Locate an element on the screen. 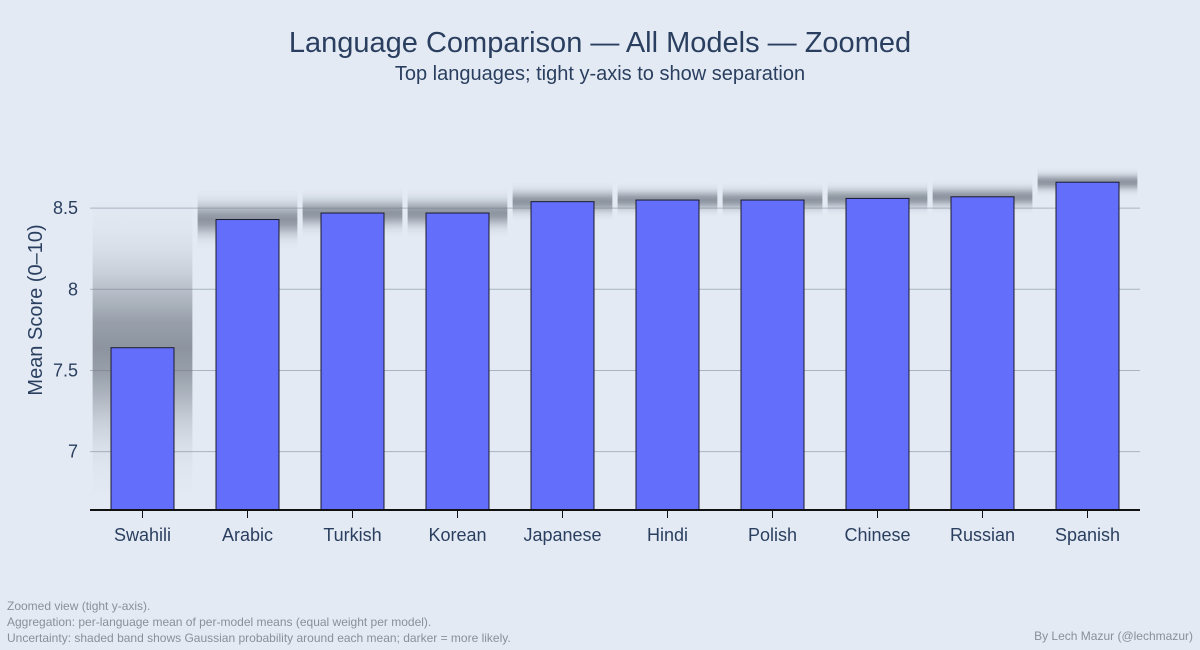 The height and width of the screenshot is (650, 1200). footnote-line: Zoomed view (tight y-axis). is located at coordinates (79, 606).